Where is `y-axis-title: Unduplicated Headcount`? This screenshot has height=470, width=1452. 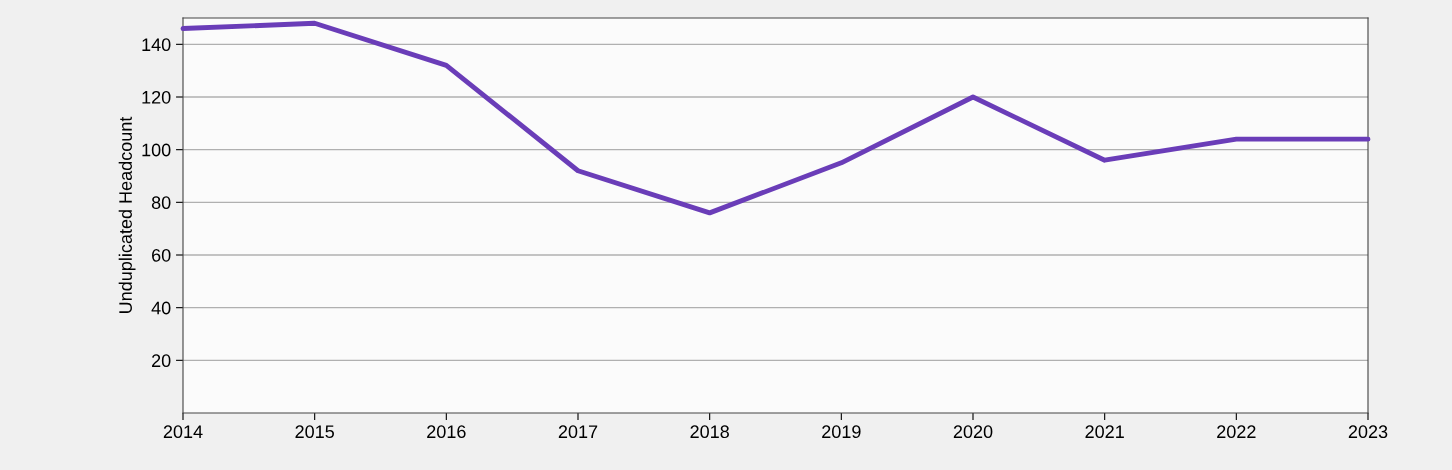
y-axis-title: Unduplicated Headcount is located at coordinates (127, 214).